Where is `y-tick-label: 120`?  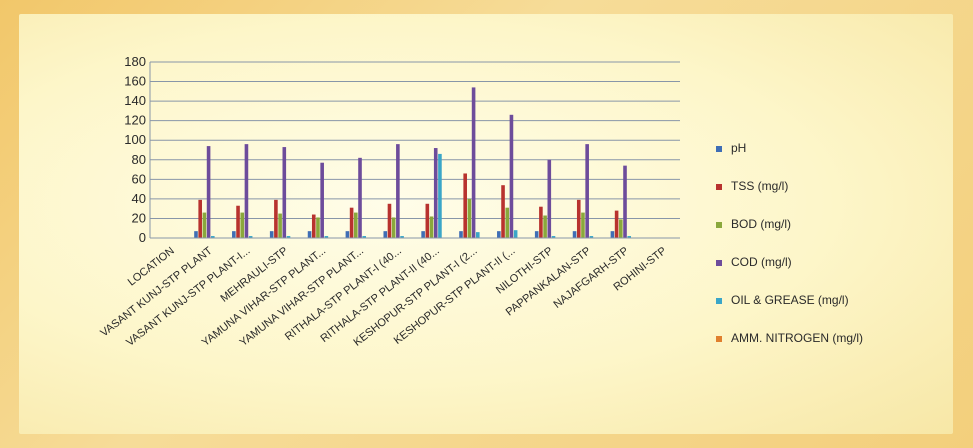
y-tick-label: 120 is located at coordinates (135, 120).